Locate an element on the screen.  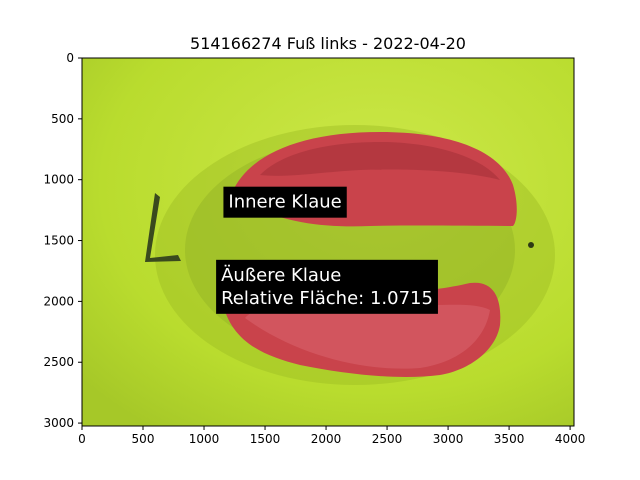
annotation-text: Äußere Klaue is located at coordinates (281, 275).